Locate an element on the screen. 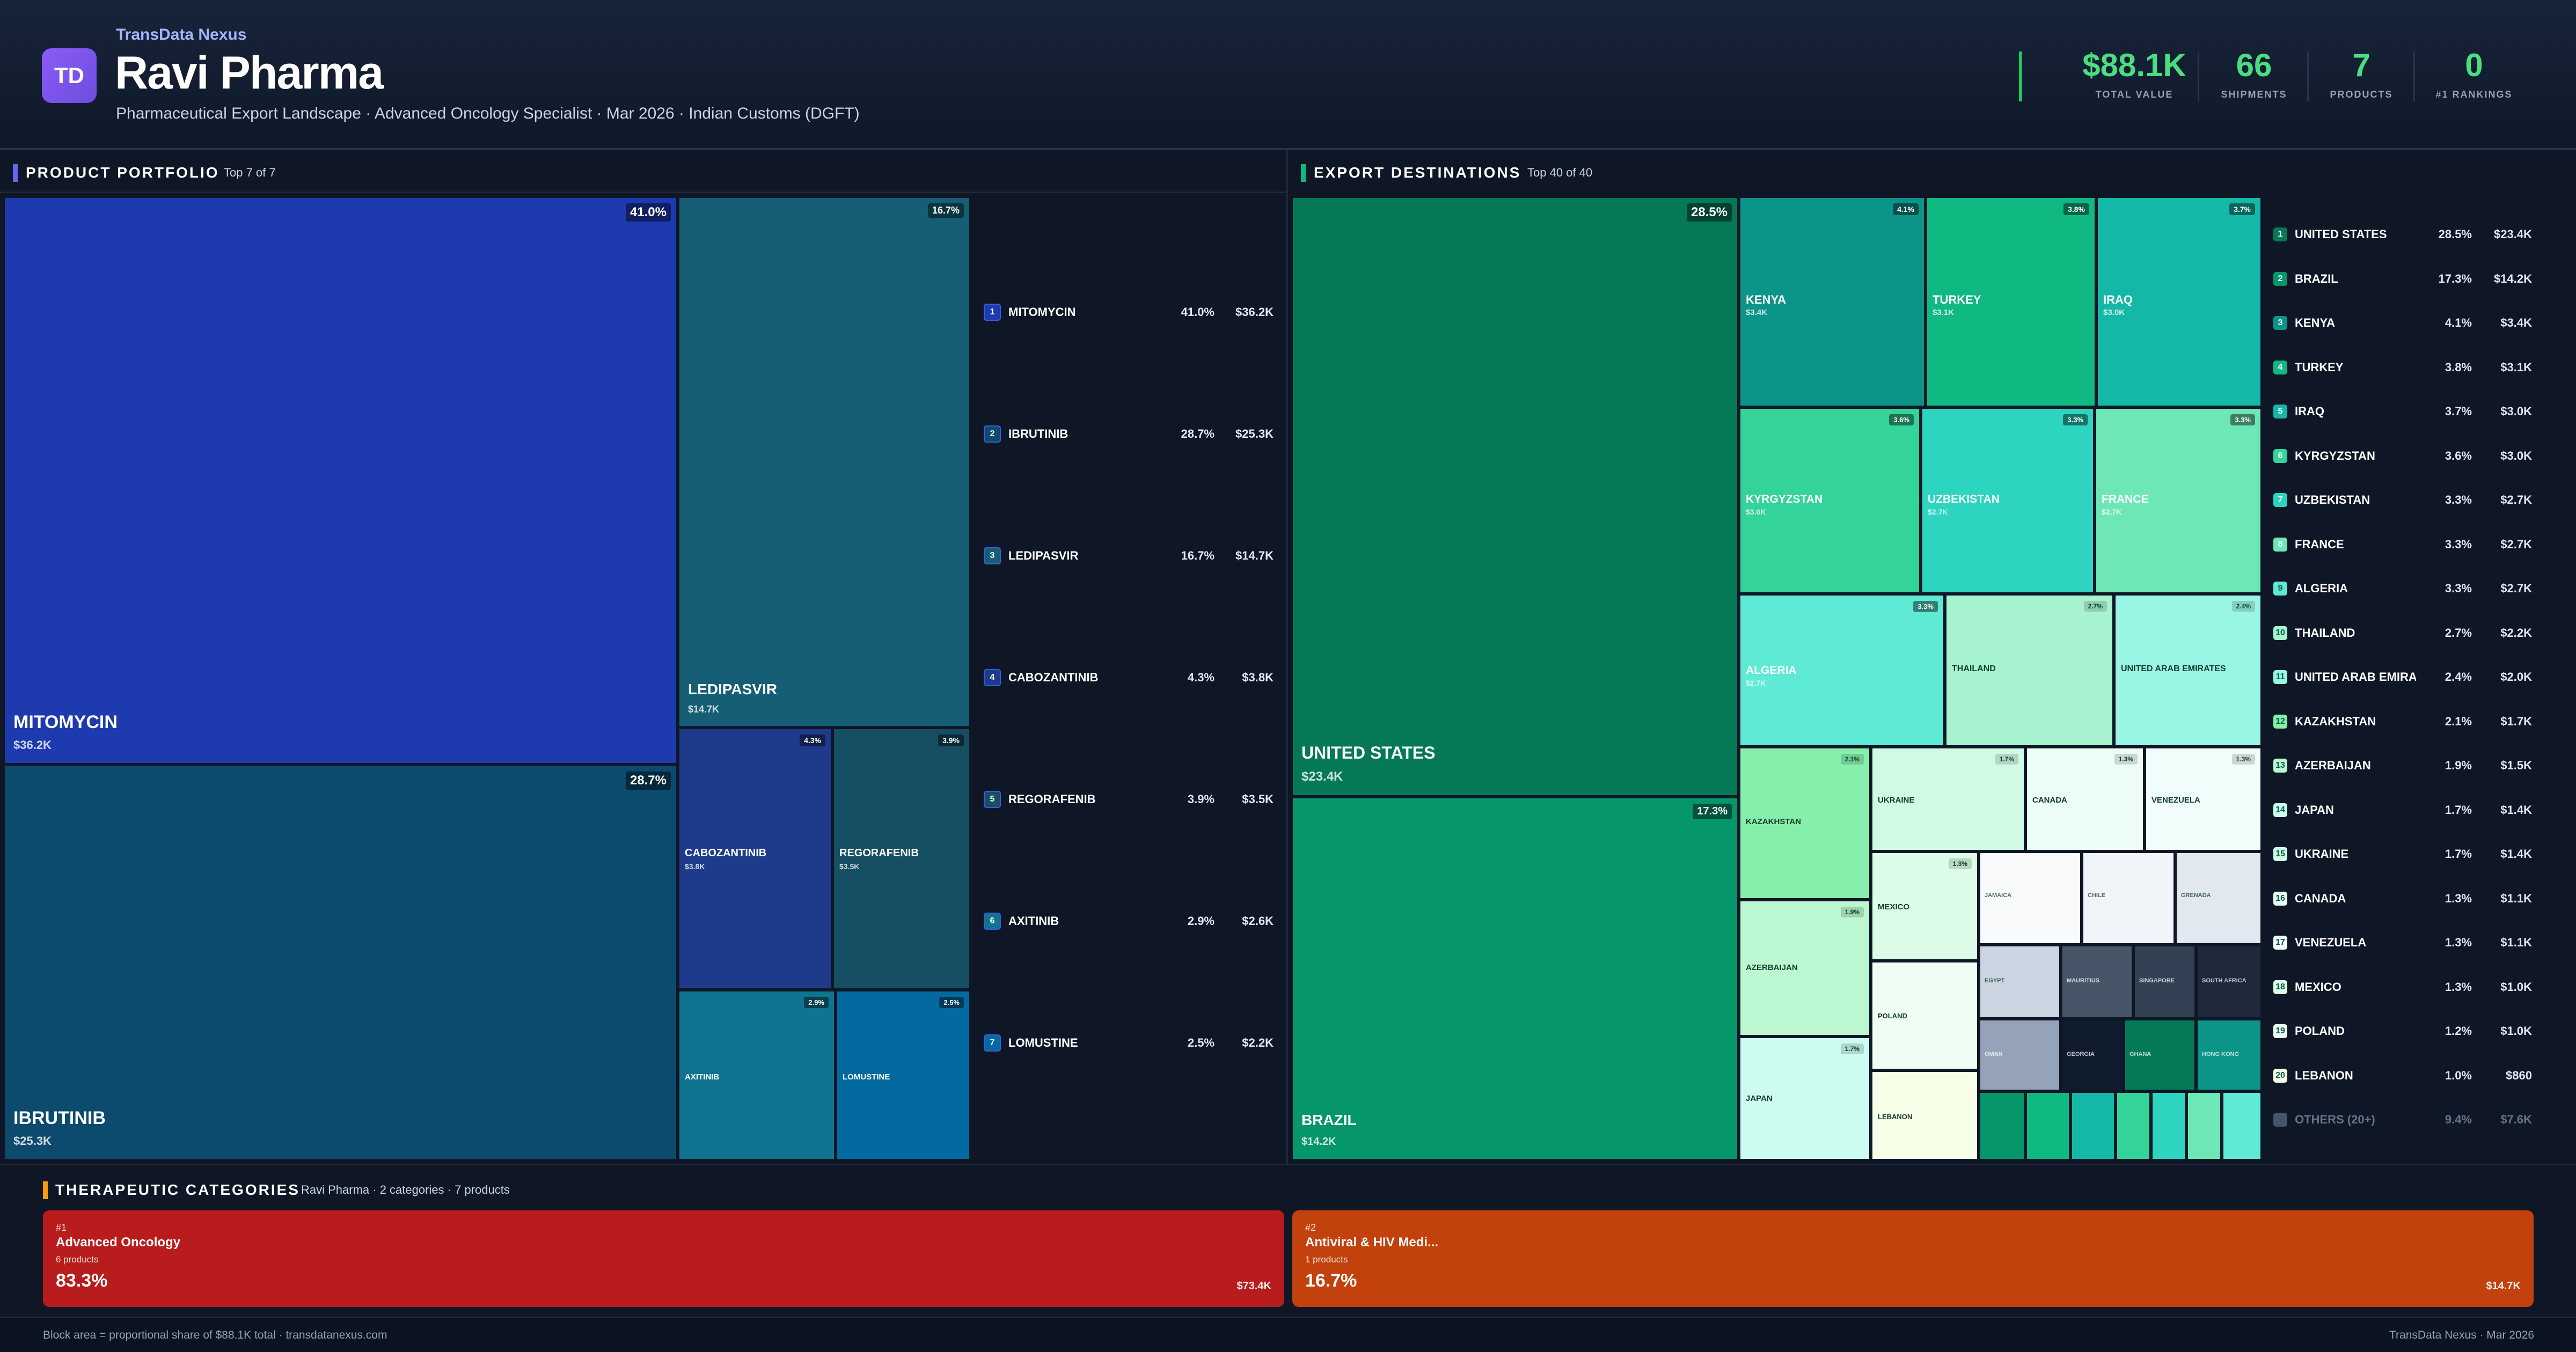  destination-block-mauritius: MAURITIUS is located at coordinates (2097, 982).